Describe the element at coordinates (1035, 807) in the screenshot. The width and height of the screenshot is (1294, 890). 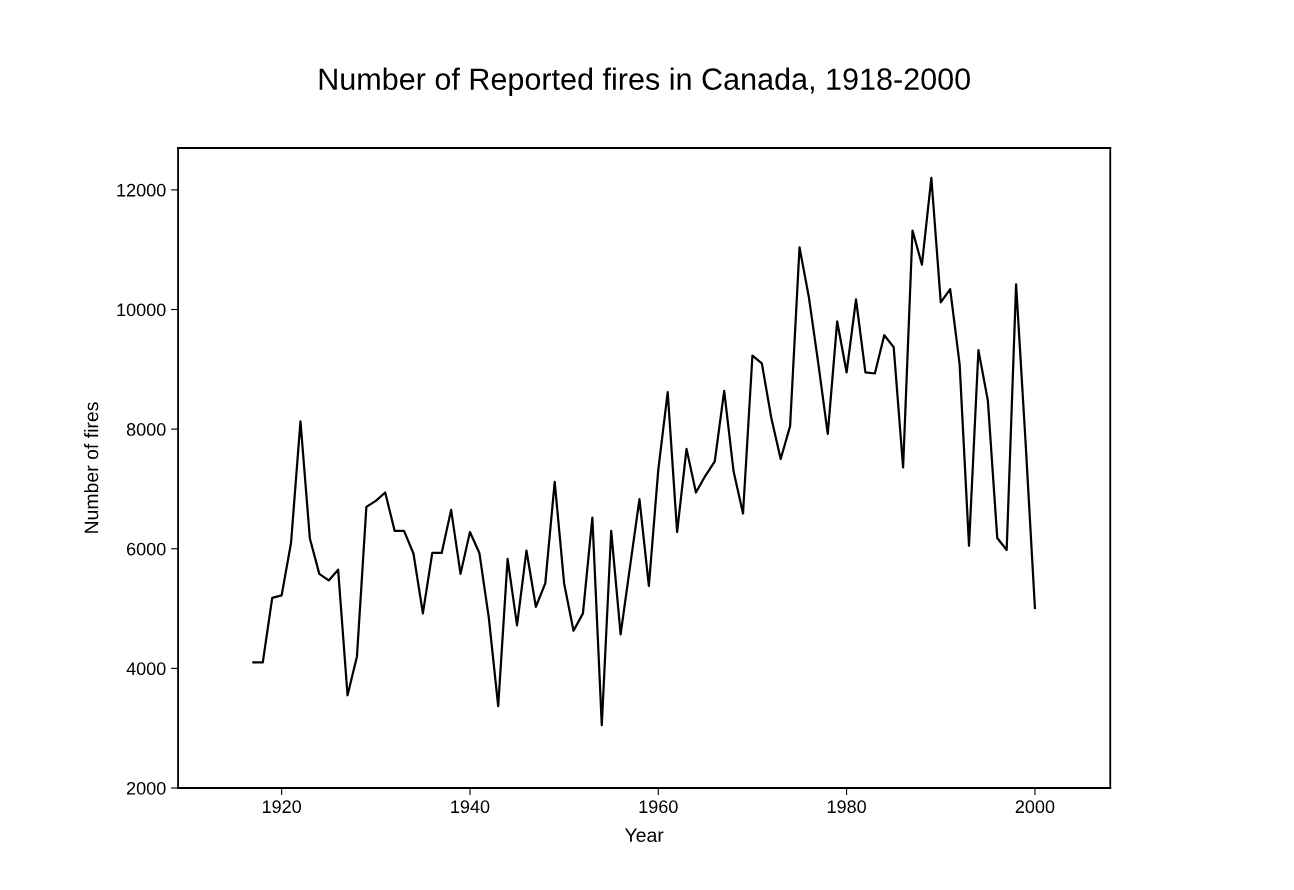
I see `x-tick-label: 2000` at that location.